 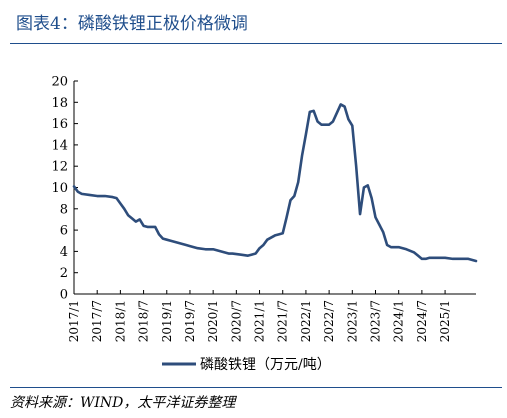 What do you see at coordinates (97, 321) in the screenshot?
I see `x-tick-label: 2017/7` at bounding box center [97, 321].